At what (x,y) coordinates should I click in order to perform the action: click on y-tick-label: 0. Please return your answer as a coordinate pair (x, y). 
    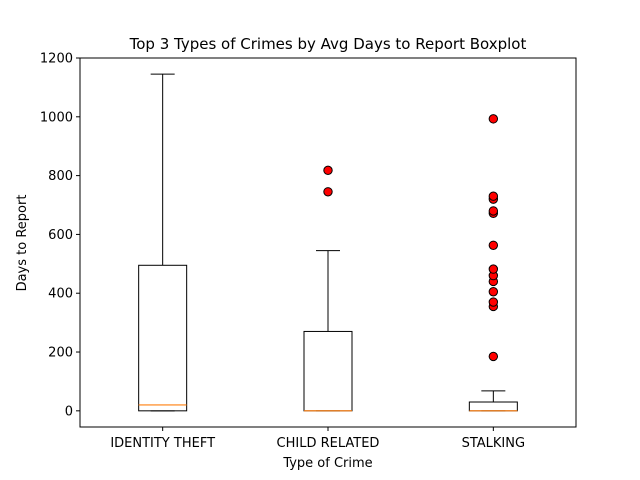
    Looking at the image, I should click on (69, 411).